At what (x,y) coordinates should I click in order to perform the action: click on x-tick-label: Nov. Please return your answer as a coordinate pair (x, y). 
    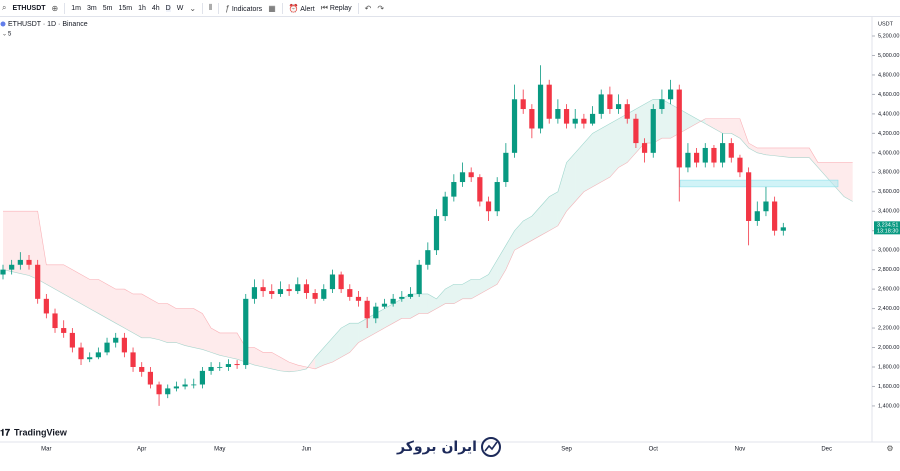
    Looking at the image, I should click on (740, 450).